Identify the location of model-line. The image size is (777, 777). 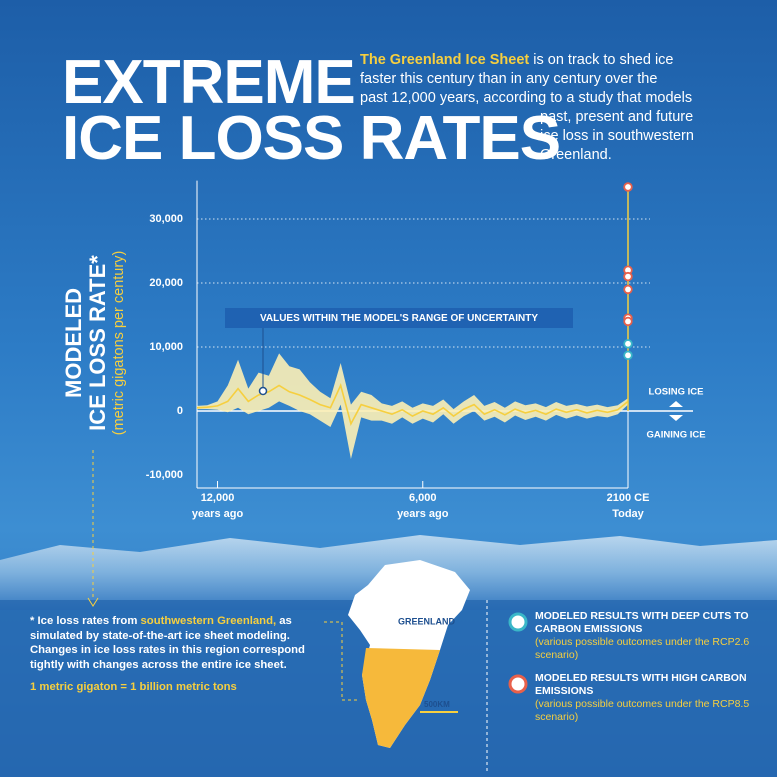
(412, 404).